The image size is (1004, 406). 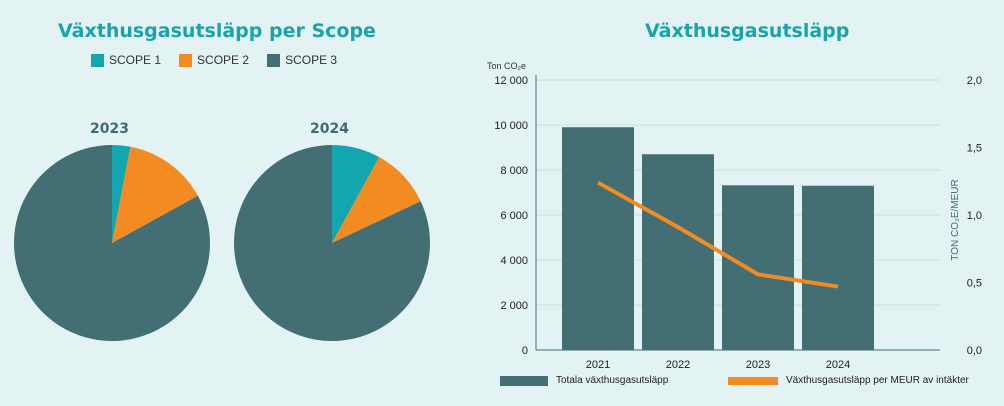 What do you see at coordinates (838, 365) in the screenshot?
I see `x-tick-label: 2024` at bounding box center [838, 365].